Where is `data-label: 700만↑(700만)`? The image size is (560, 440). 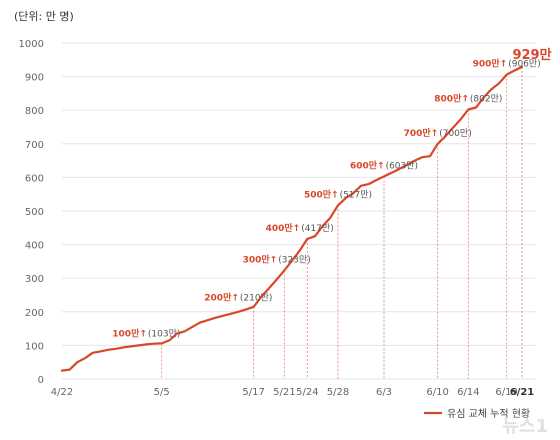
data-label: 700만↑(700만) is located at coordinates (438, 133).